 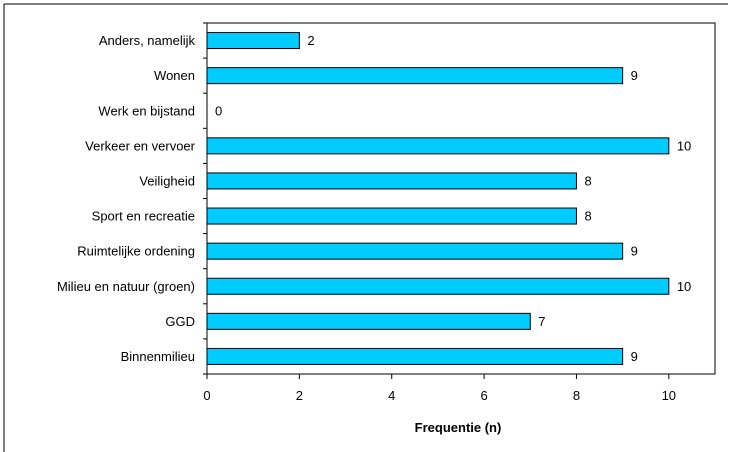 I want to click on category-label: Werk en bijstand, so click(x=146, y=110).